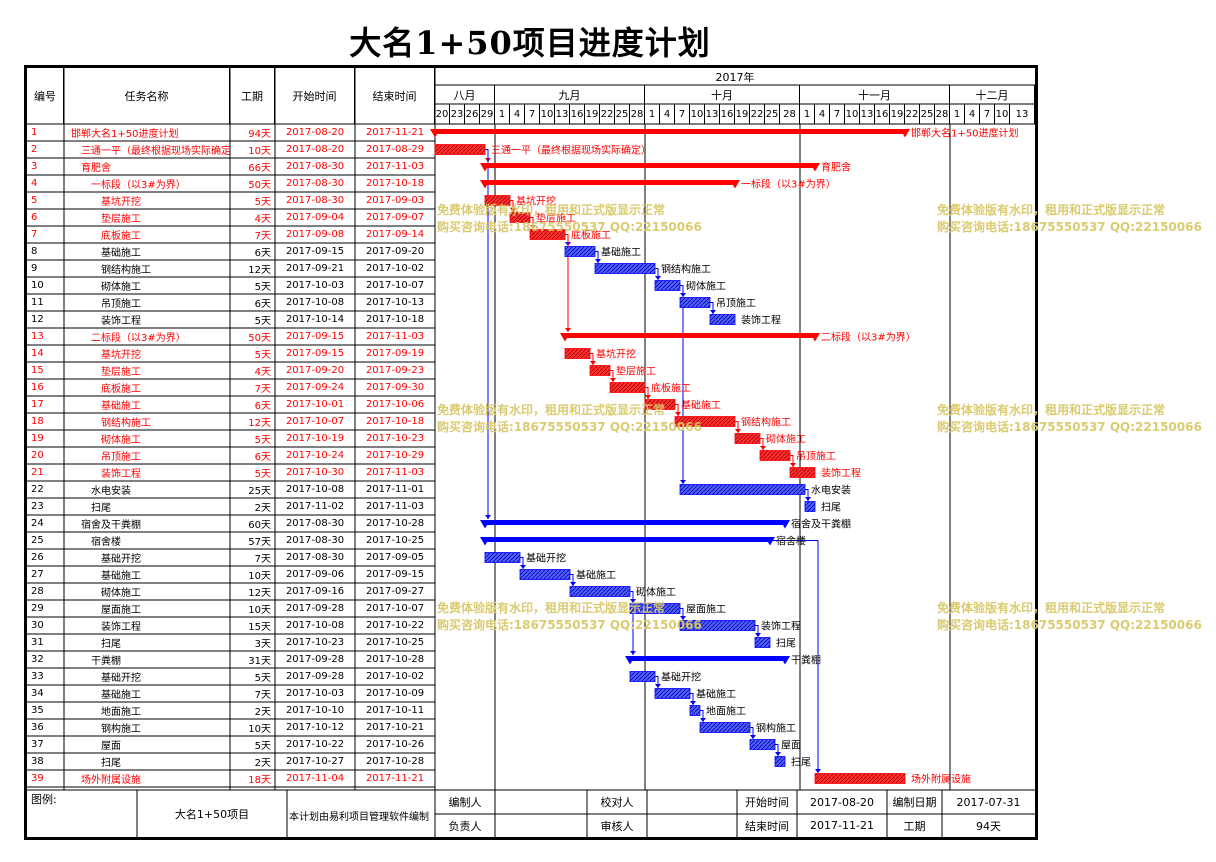 The width and height of the screenshot is (1216, 862). I want to click on day-header: 10, so click(852, 114).